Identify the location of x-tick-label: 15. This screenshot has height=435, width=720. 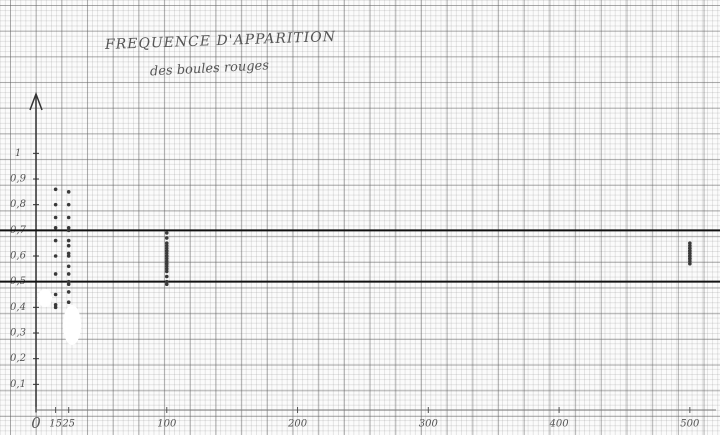
(55, 424).